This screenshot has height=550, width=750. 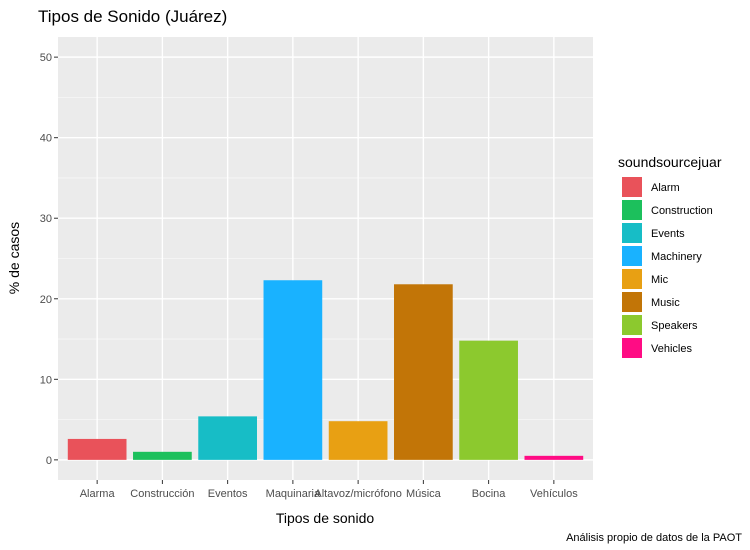 I want to click on x-tick-label: Construcción, so click(x=162, y=494).